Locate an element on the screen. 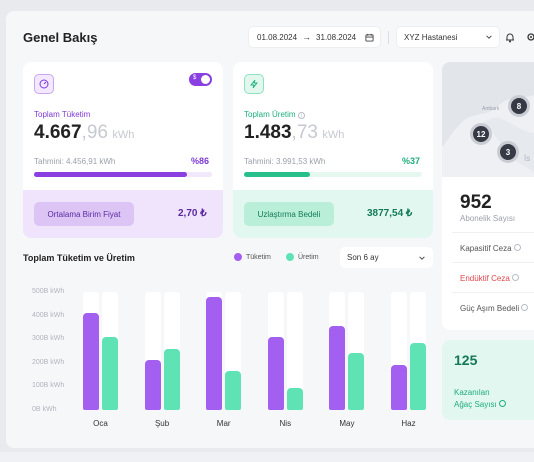 The height and width of the screenshot is (462, 534). consumption-value: 4.667,96 kWh is located at coordinates (84, 133).